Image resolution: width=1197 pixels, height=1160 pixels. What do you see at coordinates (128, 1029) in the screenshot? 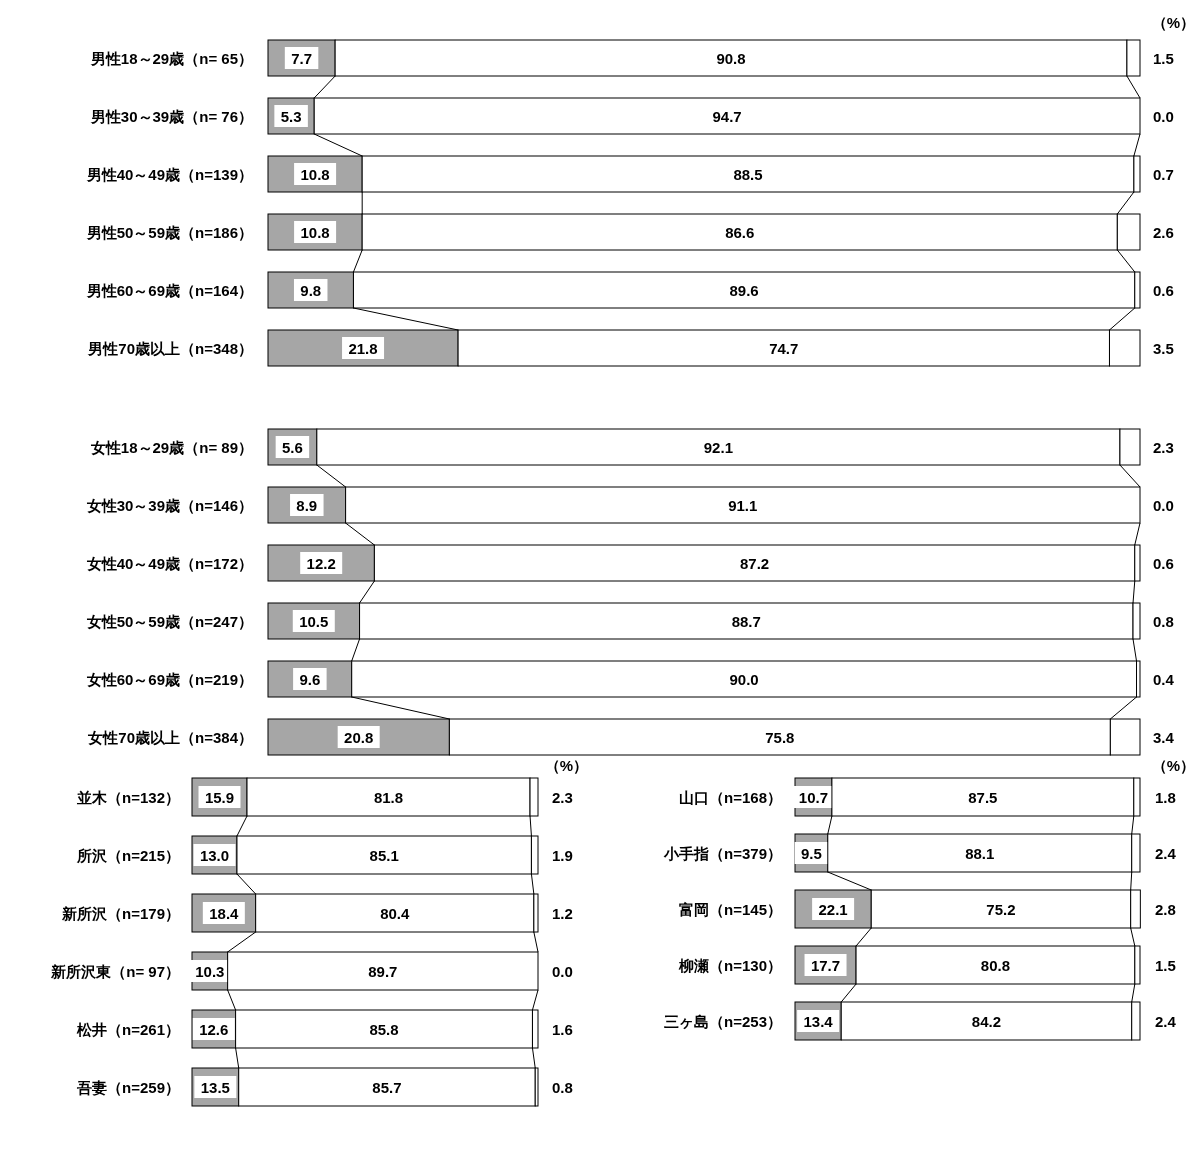
I see `category-label: 松井（n=261）` at bounding box center [128, 1029].